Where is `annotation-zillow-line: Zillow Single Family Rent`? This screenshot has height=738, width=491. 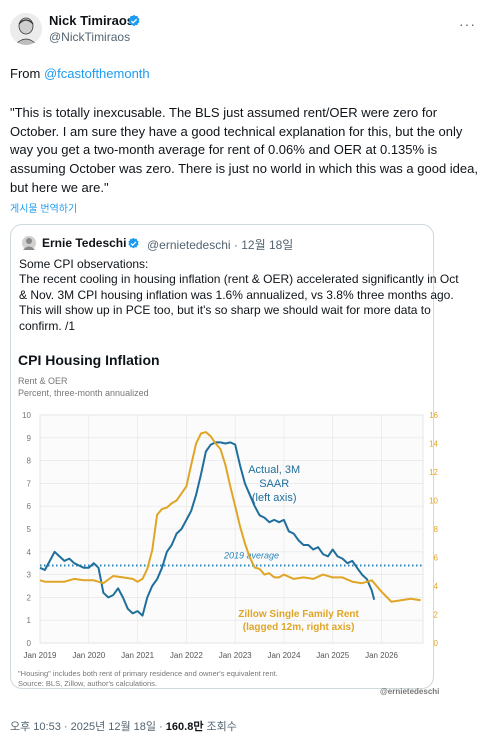 annotation-zillow-line: Zillow Single Family Rent is located at coordinates (298, 614).